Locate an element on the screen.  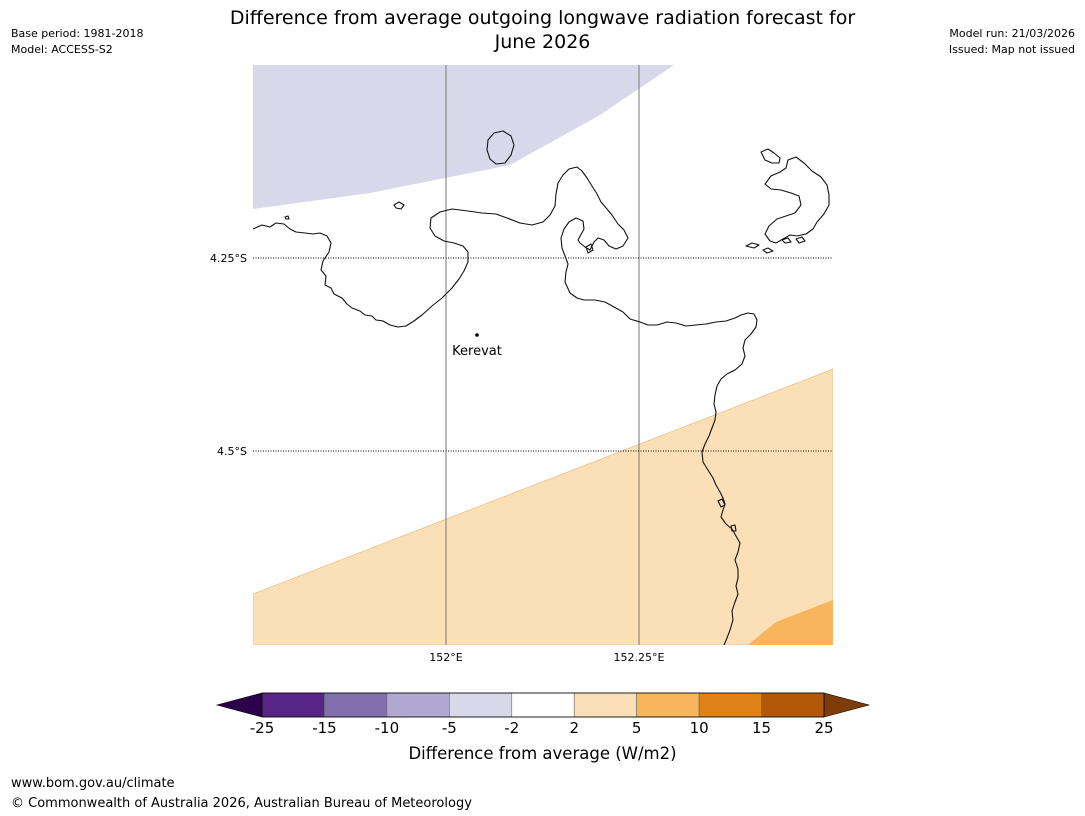
model-name: Model: ACCESS-S2 is located at coordinates (62, 49).